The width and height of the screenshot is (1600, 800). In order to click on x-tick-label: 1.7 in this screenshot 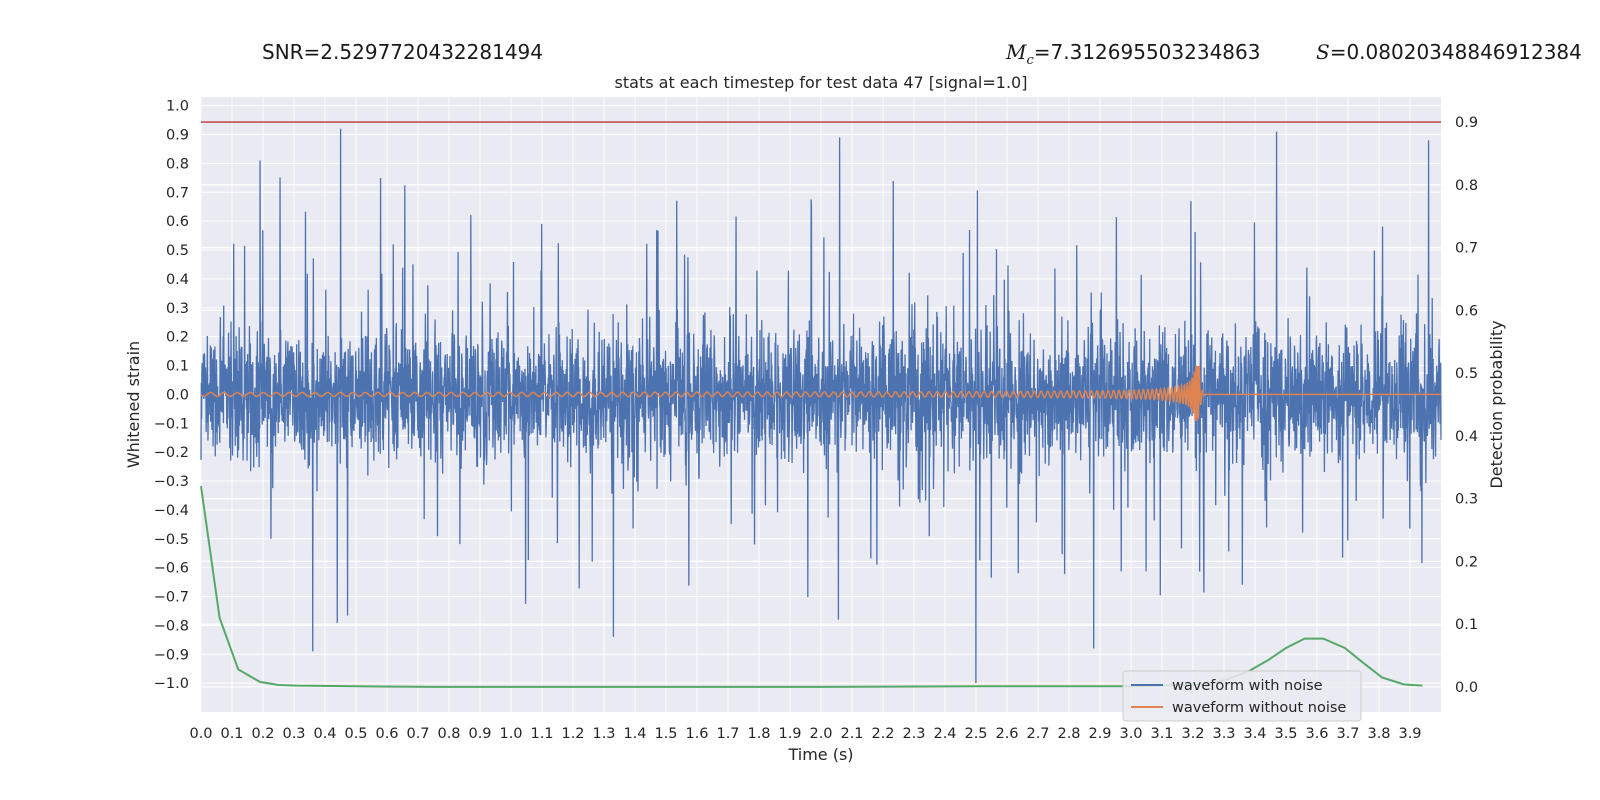, I will do `click(727, 734)`.